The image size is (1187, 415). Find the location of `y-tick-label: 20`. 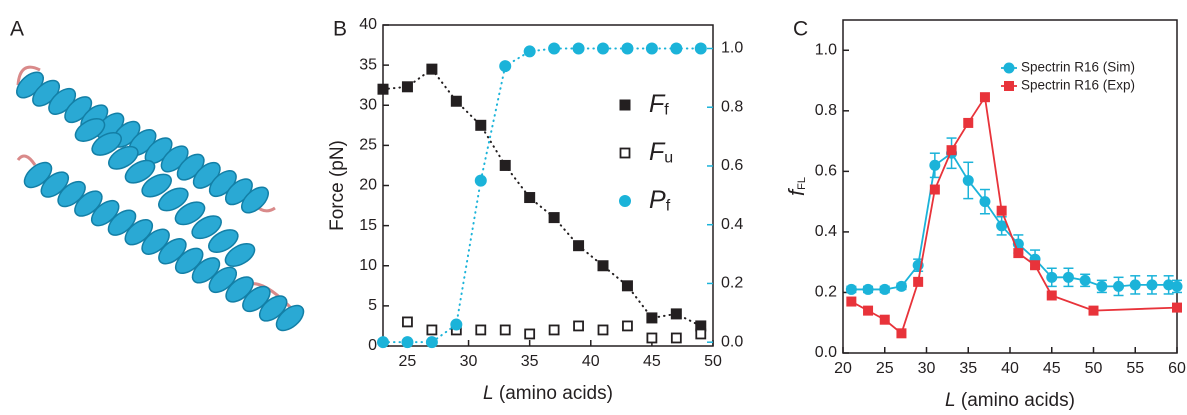

y-tick-label: 20 is located at coordinates (368, 185).